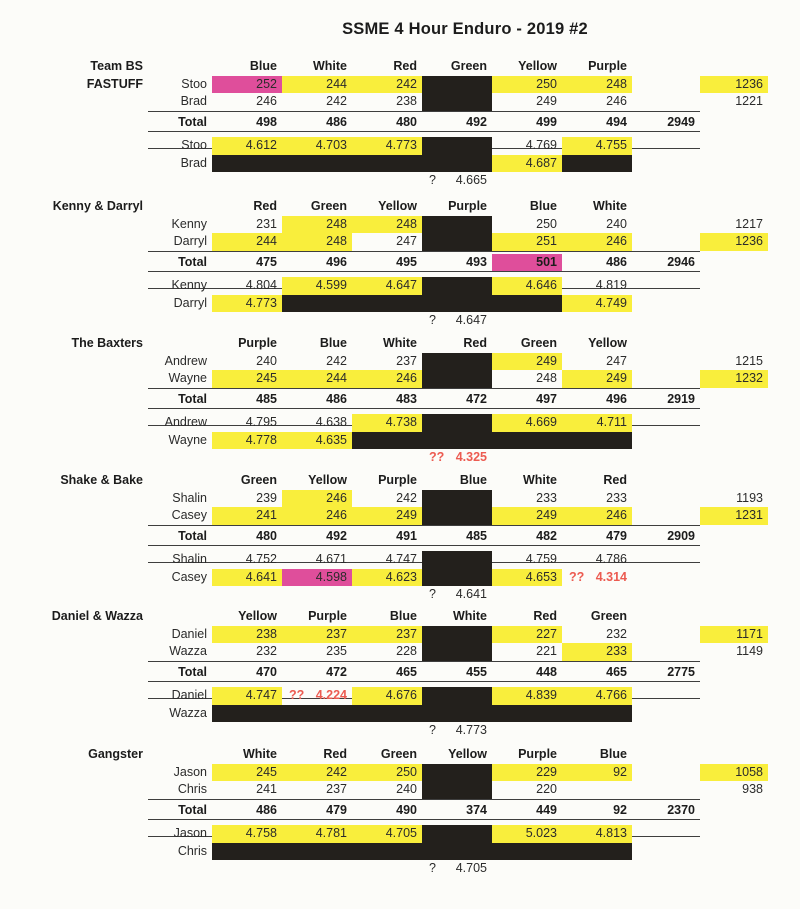 The image size is (800, 909). Describe the element at coordinates (247, 772) in the screenshot. I see `lap-count-cell: 245` at that location.